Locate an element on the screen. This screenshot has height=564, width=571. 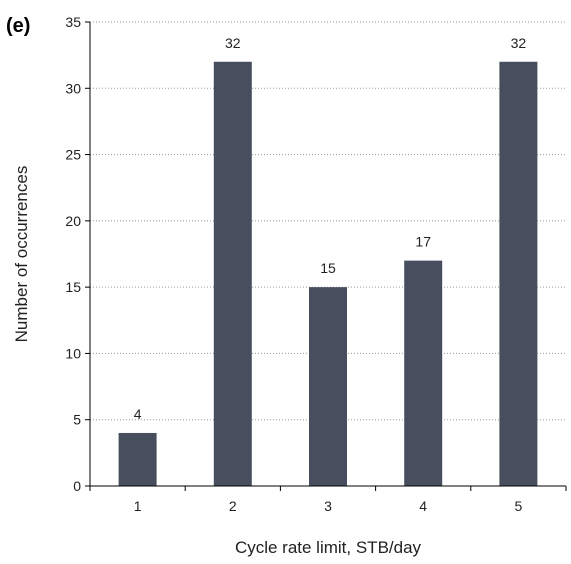
panel-label: (e) is located at coordinates (18, 26).